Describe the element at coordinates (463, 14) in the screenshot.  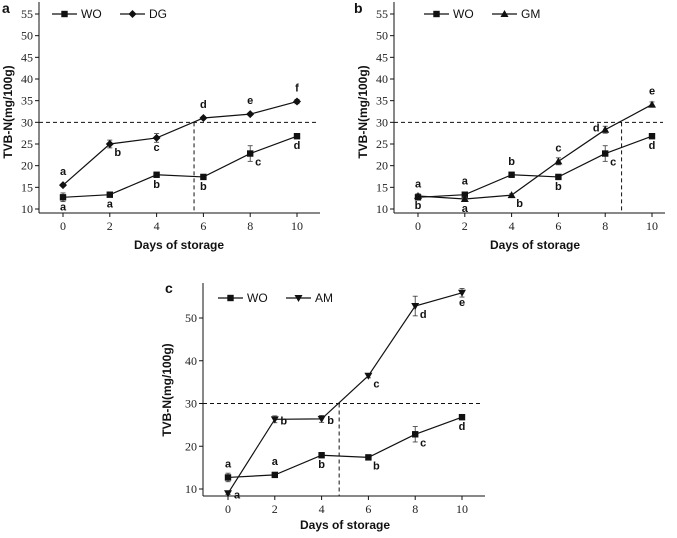
I see `legend-label-WO: WO` at that location.